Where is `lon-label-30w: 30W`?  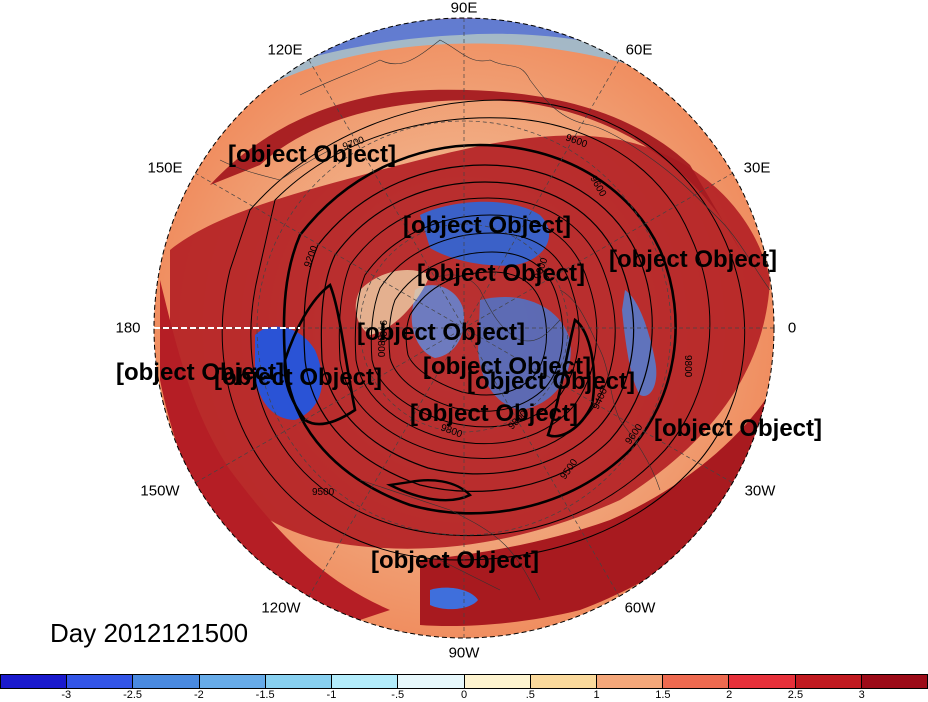 lon-label-30w: 30W is located at coordinates (760, 491).